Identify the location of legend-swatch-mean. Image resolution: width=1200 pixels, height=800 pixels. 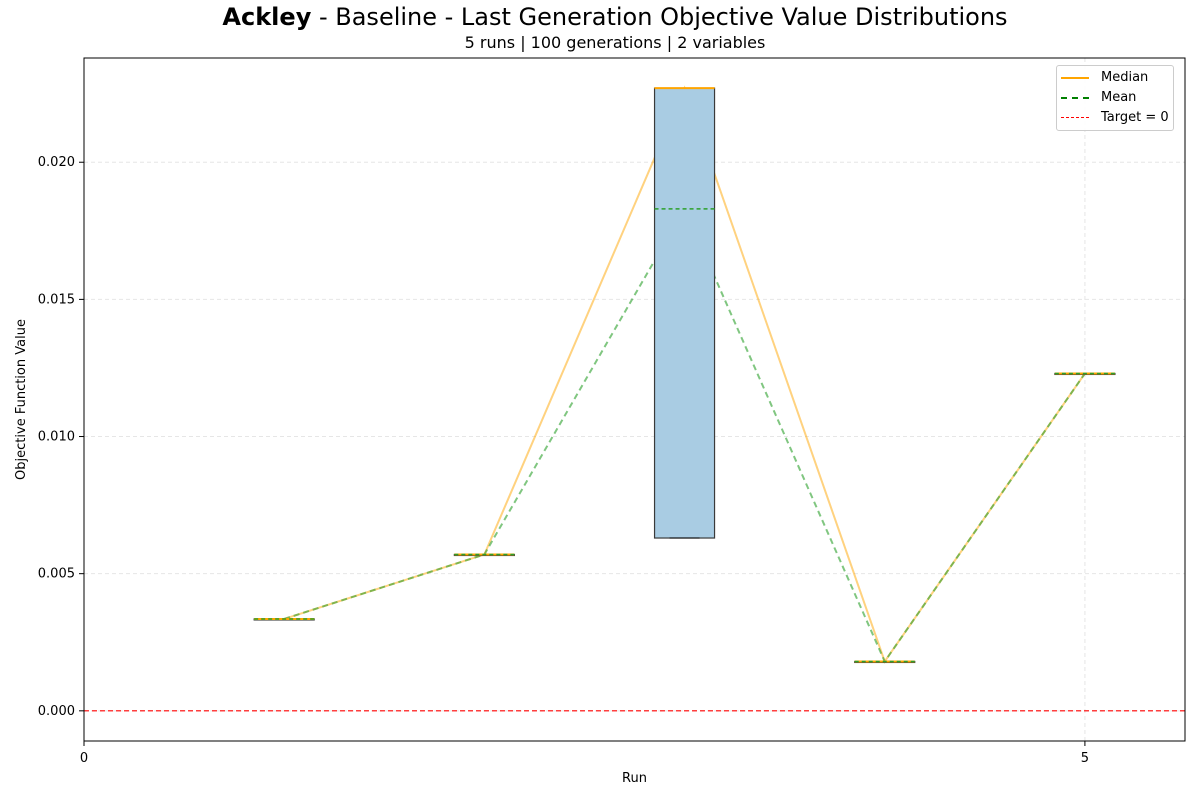
(1075, 98).